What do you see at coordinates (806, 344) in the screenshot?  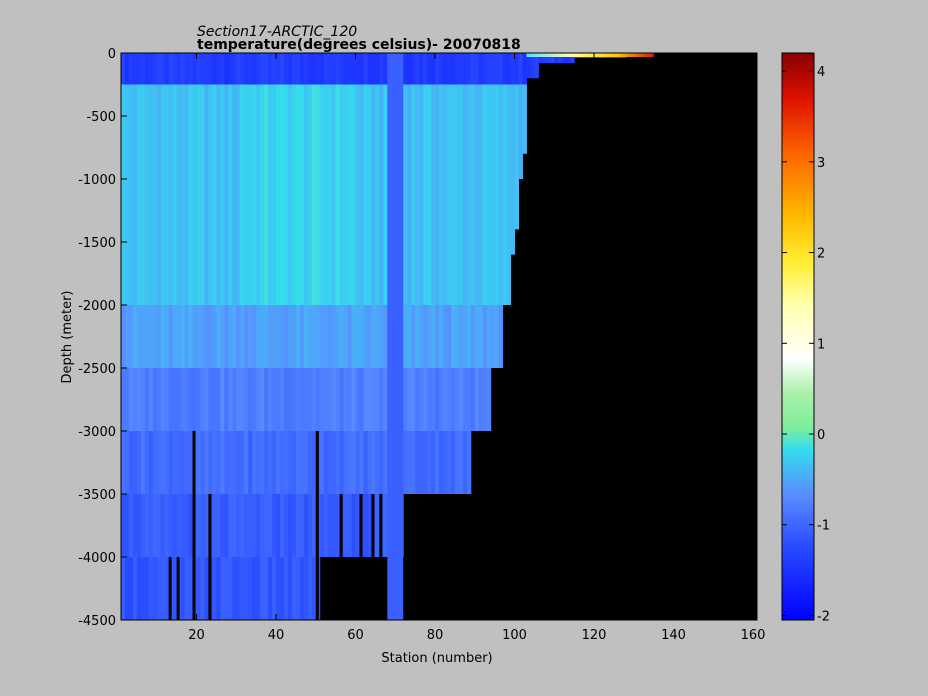 I see `colorbar-ticks: -2 -1 0 1 2 3 4` at bounding box center [806, 344].